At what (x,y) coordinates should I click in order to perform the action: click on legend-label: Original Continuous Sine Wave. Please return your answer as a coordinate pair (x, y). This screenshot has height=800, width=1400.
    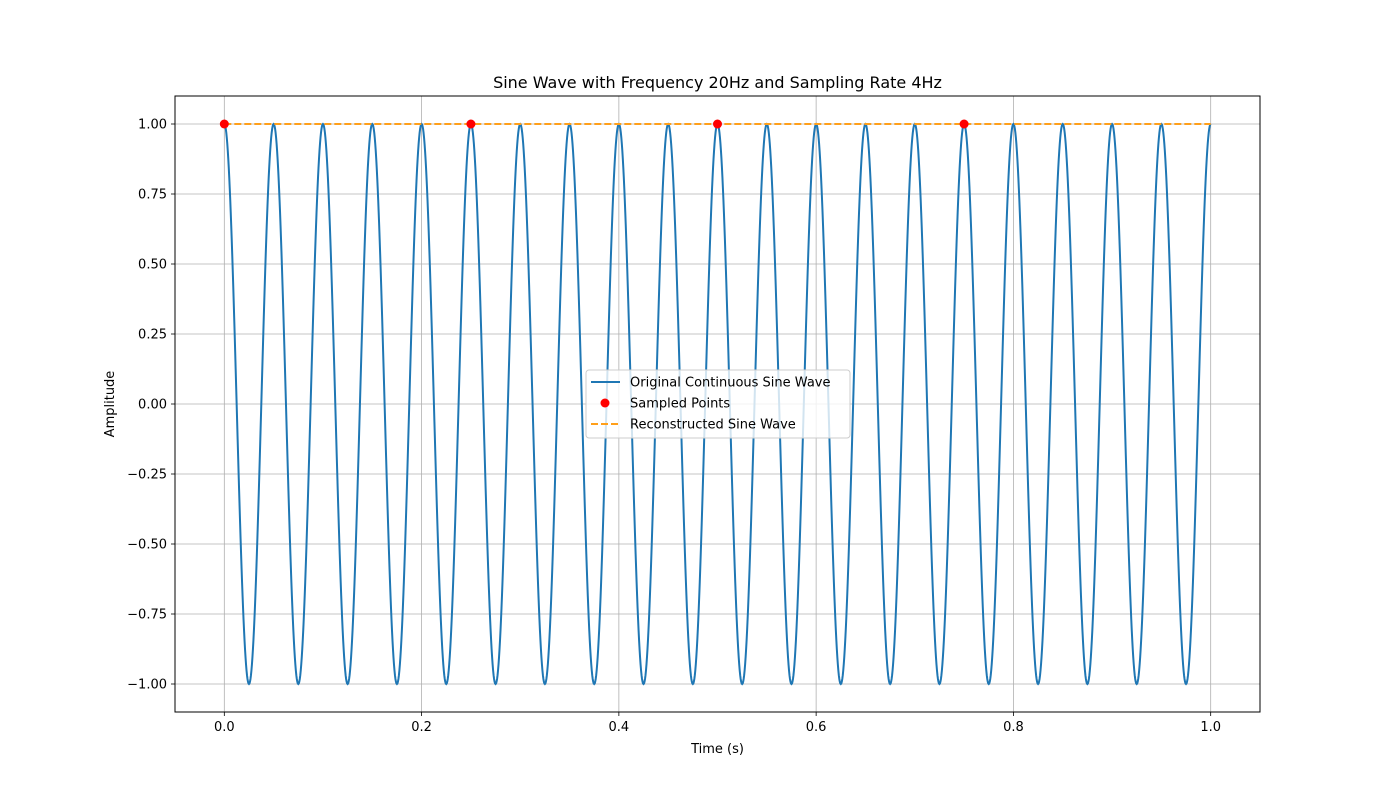
    Looking at the image, I should click on (730, 383).